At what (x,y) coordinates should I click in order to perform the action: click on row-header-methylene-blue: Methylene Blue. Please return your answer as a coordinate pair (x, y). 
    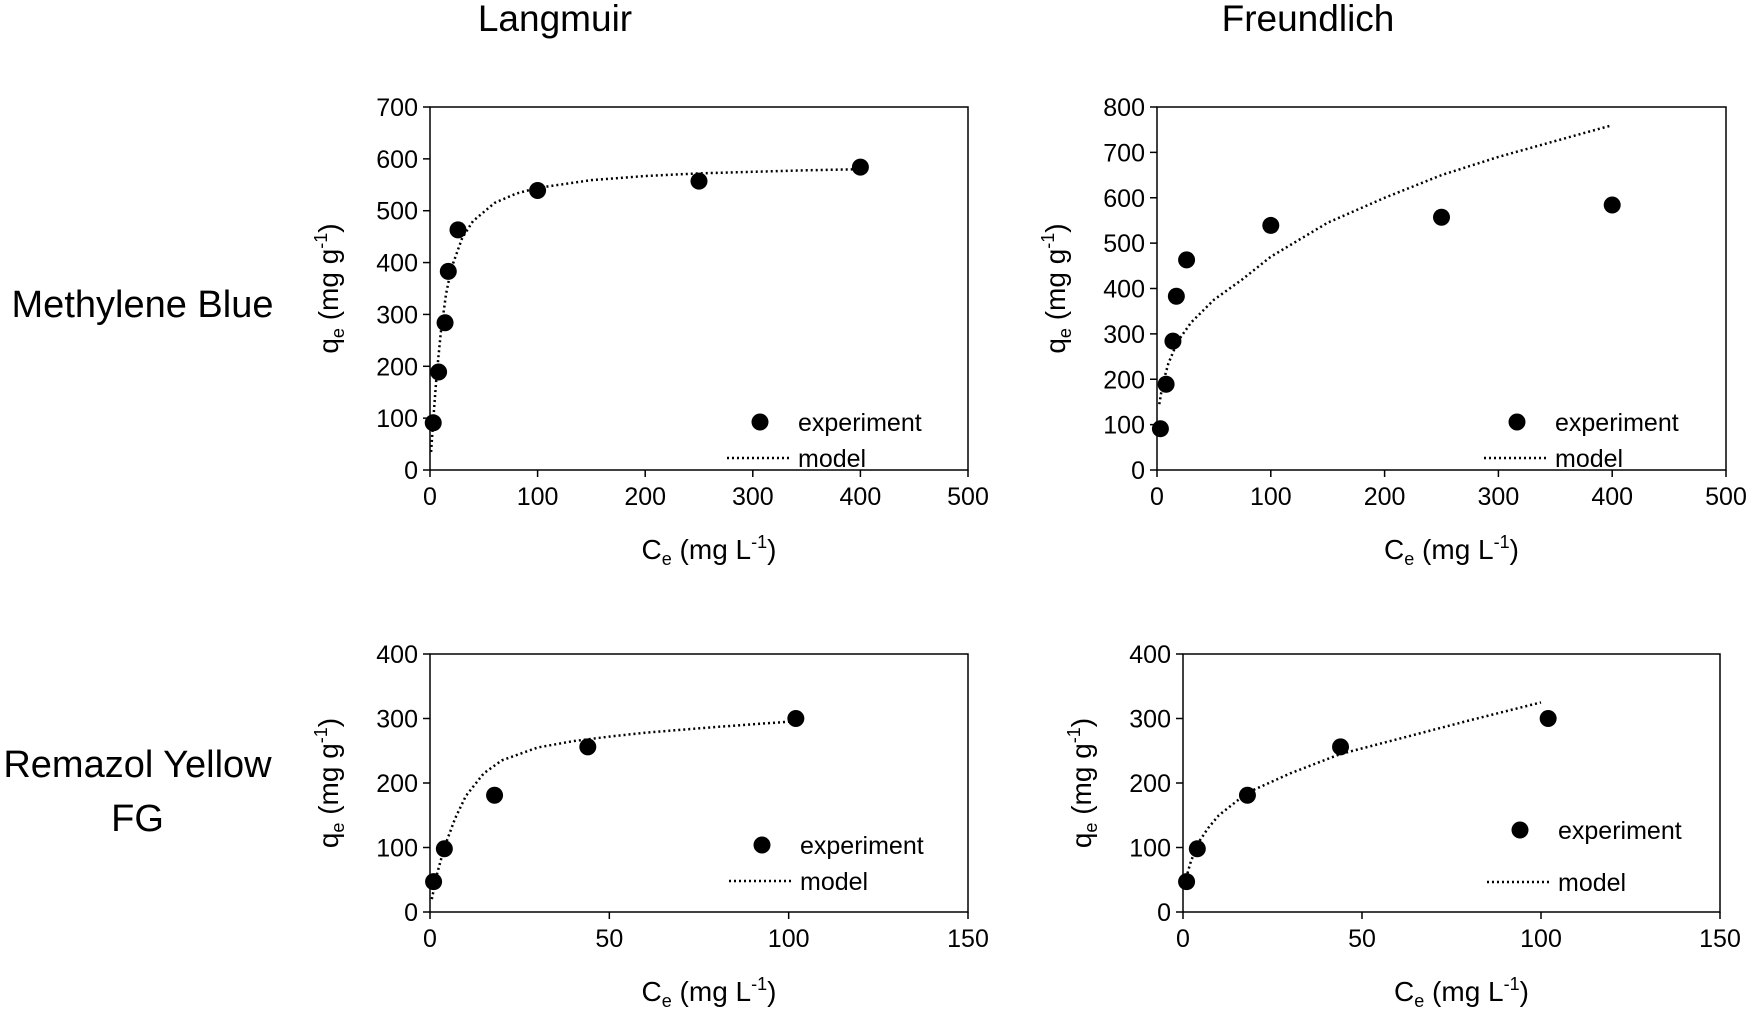
    Looking at the image, I should click on (142, 305).